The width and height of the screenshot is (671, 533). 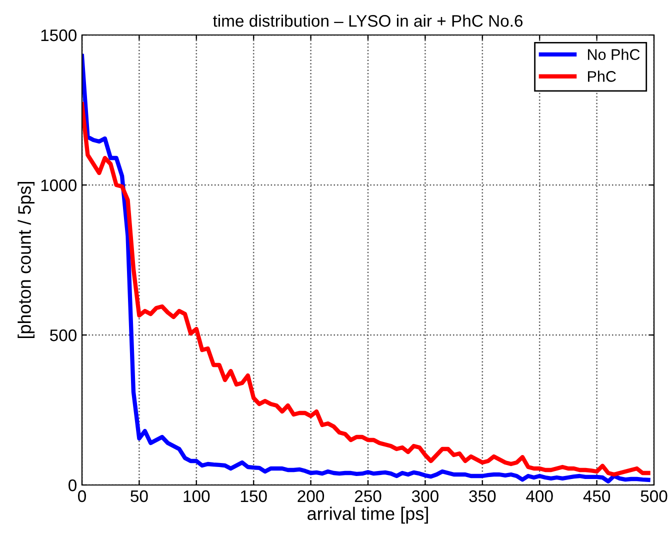 I want to click on x-tick-label: 450, so click(x=596, y=496).